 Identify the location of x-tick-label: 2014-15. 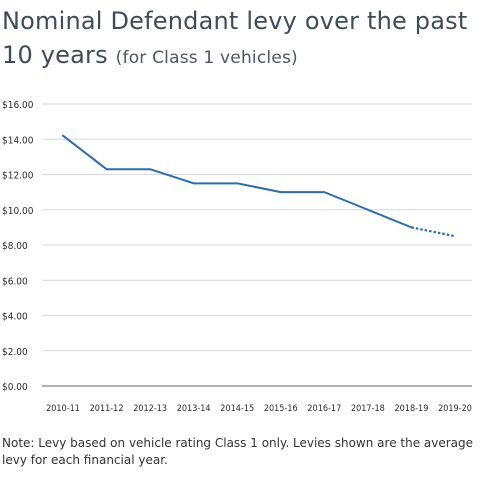
(237, 409).